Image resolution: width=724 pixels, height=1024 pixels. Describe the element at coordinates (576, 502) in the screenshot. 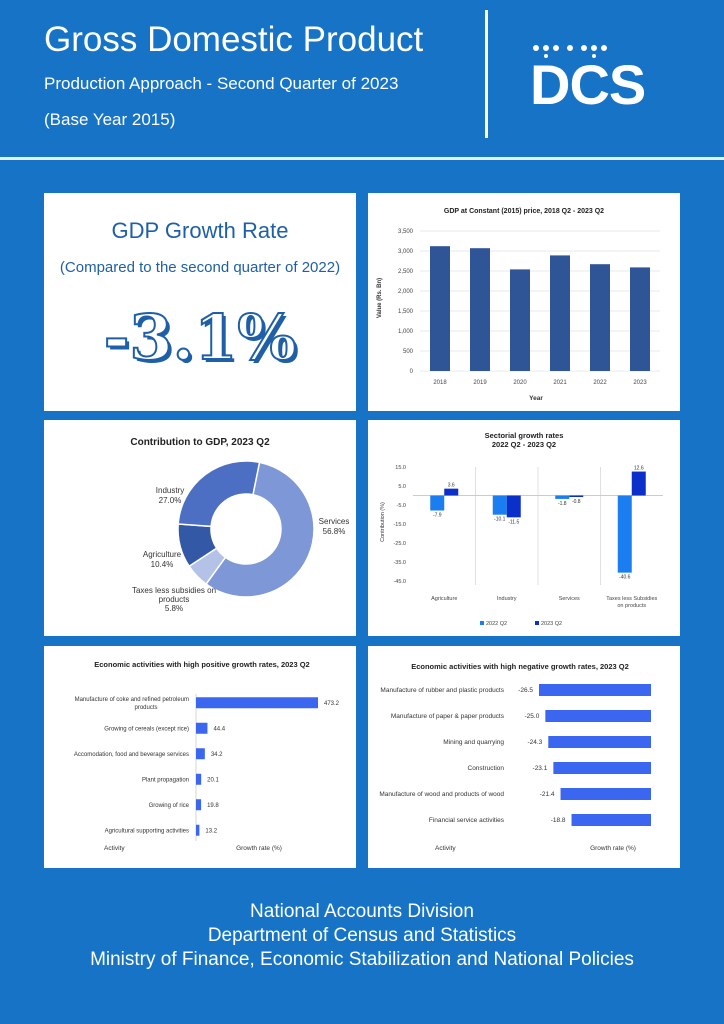

I see `data-label: -0.8` at that location.